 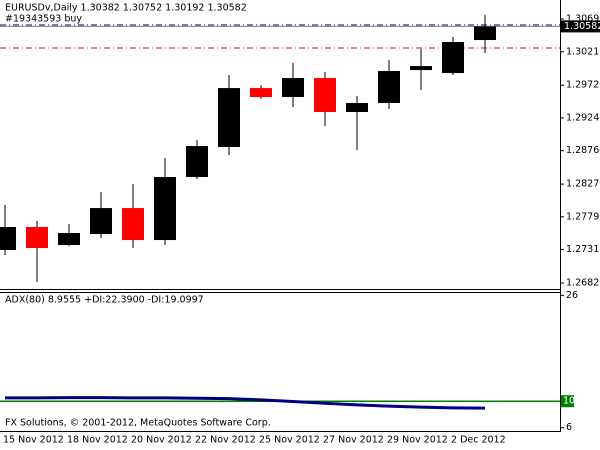 I want to click on y-tick-label: 1.27790, so click(x=583, y=216).